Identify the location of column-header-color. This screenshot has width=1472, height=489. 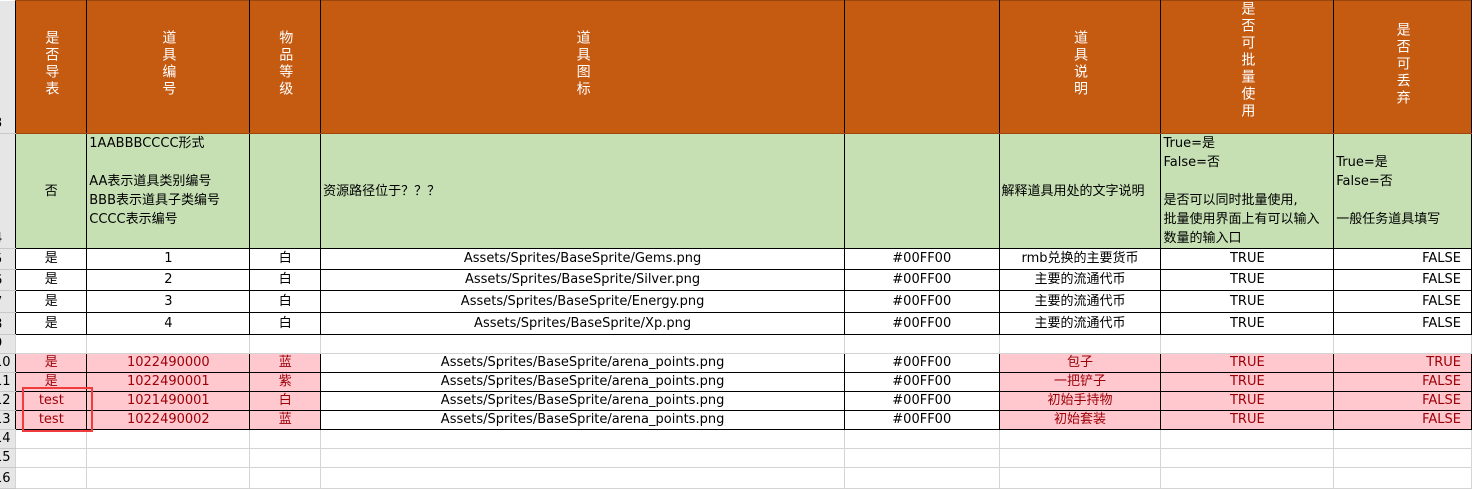
(921, 67).